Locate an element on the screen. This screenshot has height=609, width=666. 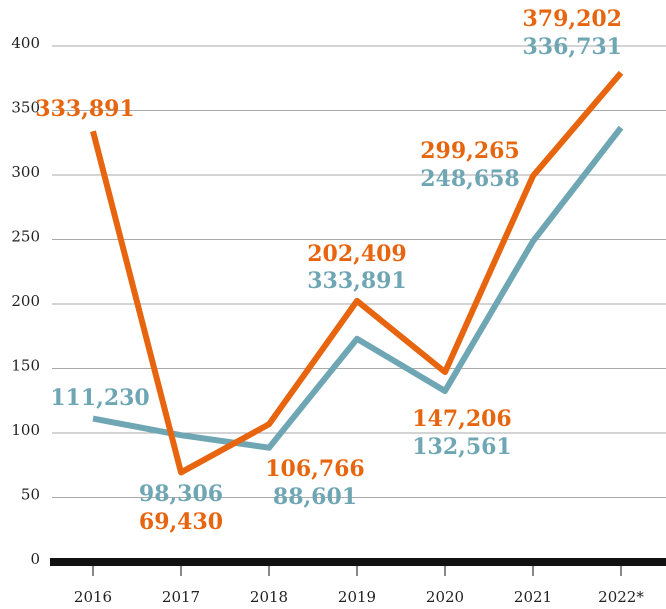
data-label: 98,306 is located at coordinates (181, 494).